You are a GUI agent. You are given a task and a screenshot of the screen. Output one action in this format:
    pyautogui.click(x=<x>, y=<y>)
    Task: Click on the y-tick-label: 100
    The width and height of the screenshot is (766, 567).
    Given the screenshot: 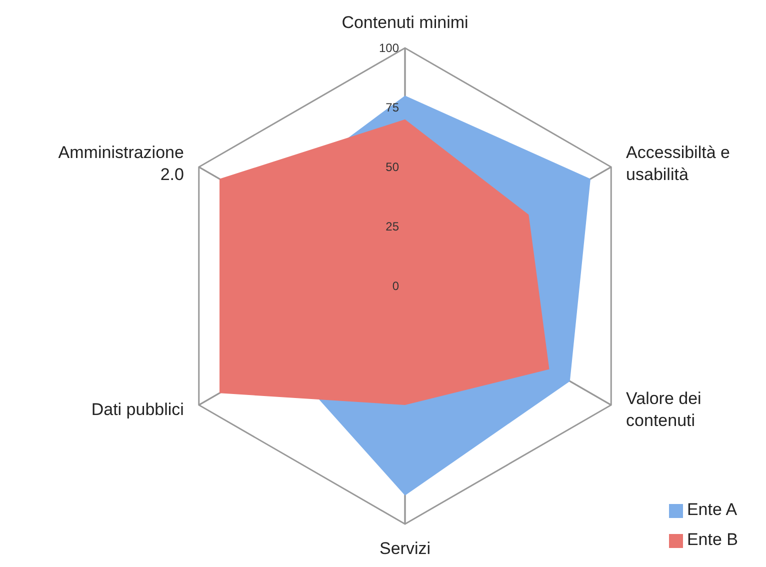 What is the action you would take?
    pyautogui.click(x=389, y=48)
    